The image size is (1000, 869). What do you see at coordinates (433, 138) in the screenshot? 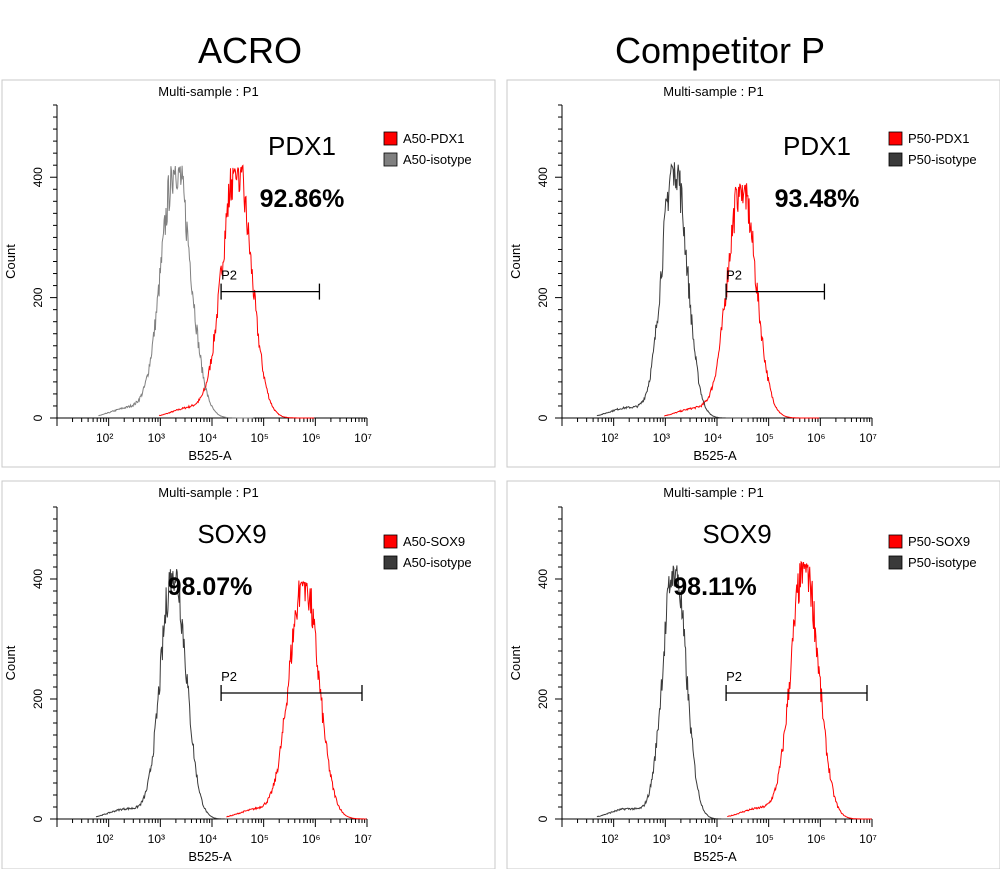
I see `legend-entry: A50-PDX1` at bounding box center [433, 138].